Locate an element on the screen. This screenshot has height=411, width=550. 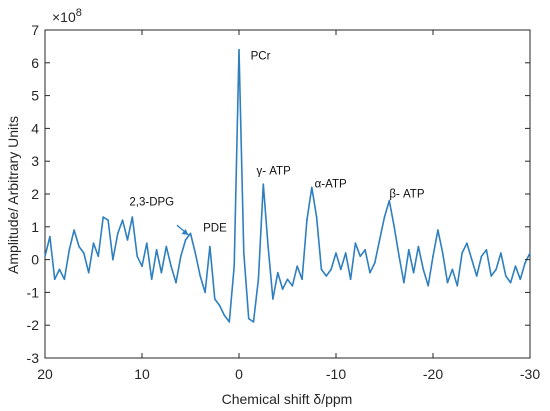
y-tick-label: 2 is located at coordinates (35, 194).